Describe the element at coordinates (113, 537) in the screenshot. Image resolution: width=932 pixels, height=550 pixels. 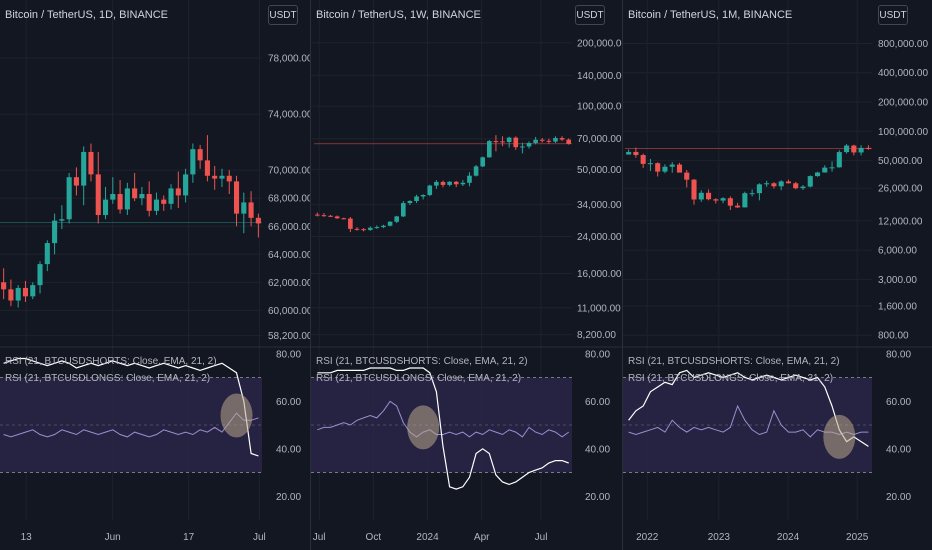
I see `time-tick-label: Jun` at that location.